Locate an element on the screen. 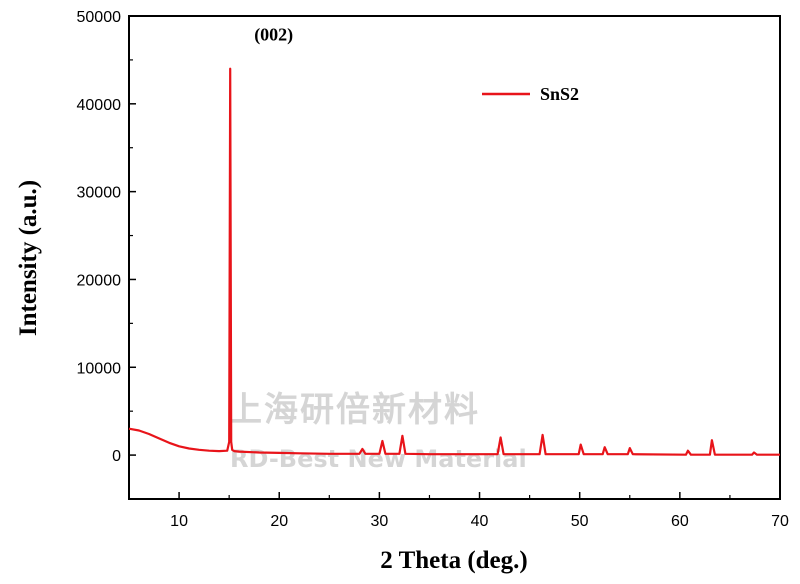 The width and height of the screenshot is (800, 584). watermark-english: RD-Best New Material is located at coordinates (378, 459).